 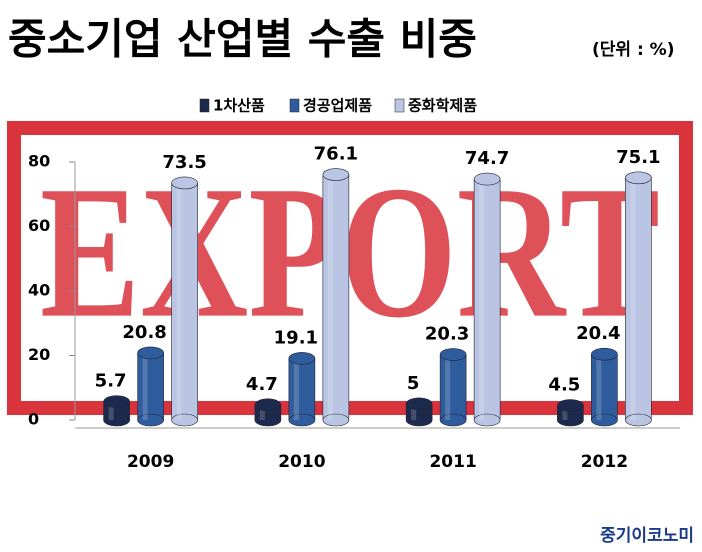 I want to click on value-label: 76.1, so click(x=336, y=154).